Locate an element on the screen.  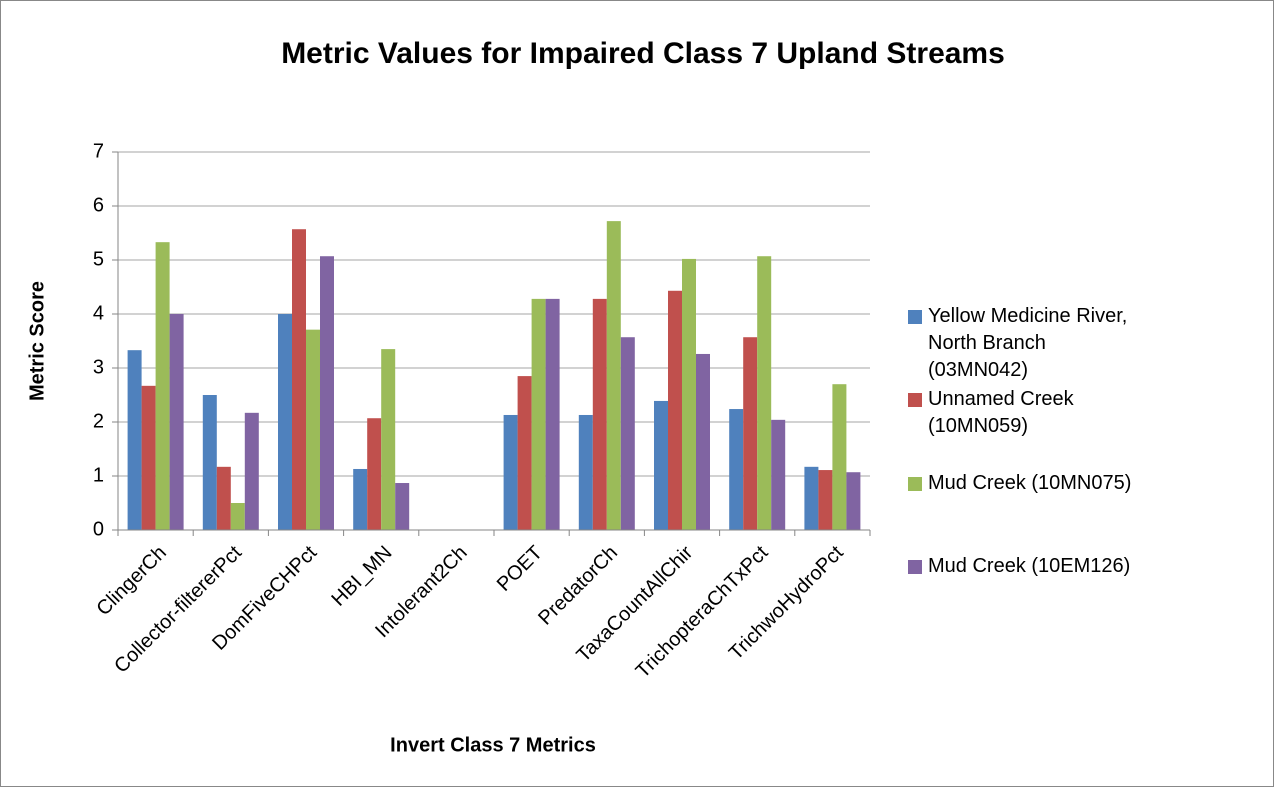
legend-label: Mud Creek (10EM126) is located at coordinates (1029, 566).